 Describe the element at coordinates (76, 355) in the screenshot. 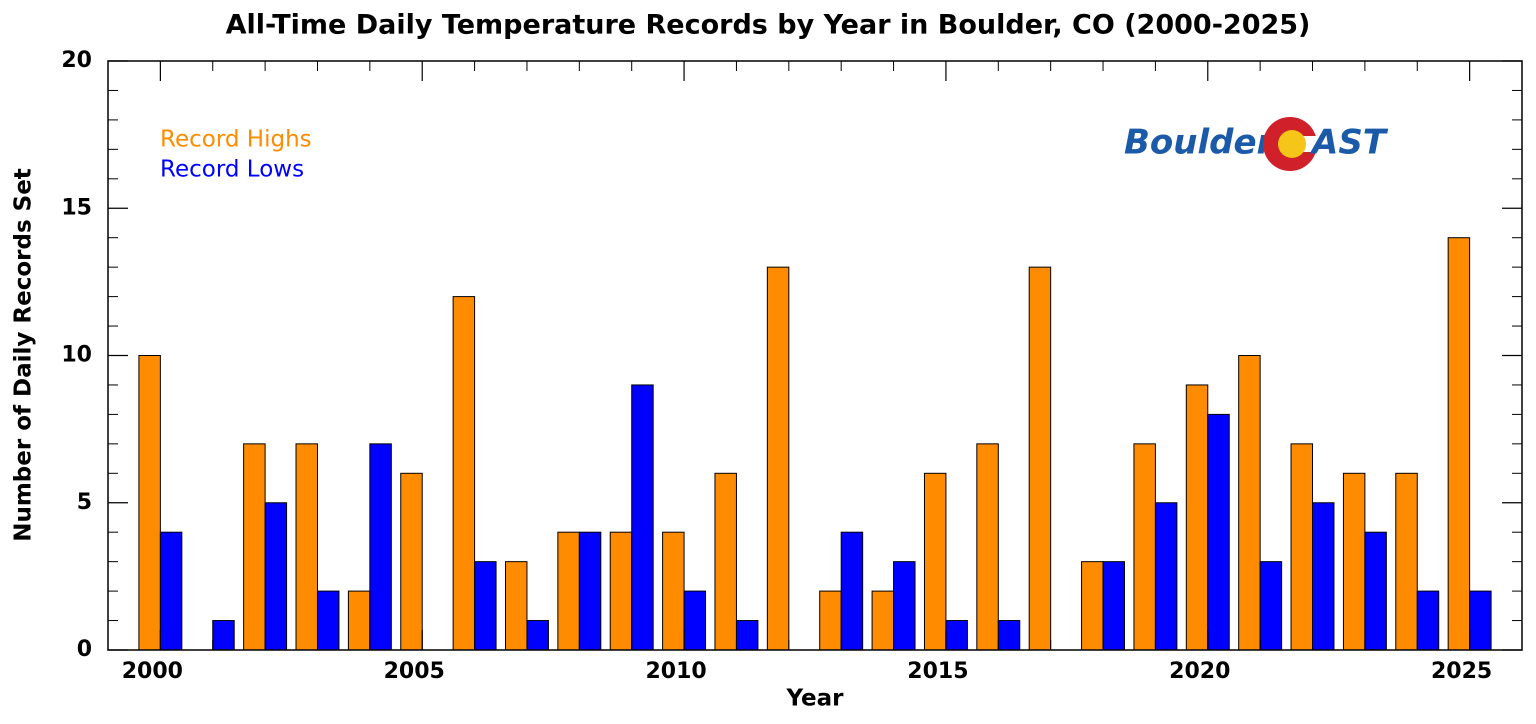

I see `y-tick-label: 10` at that location.